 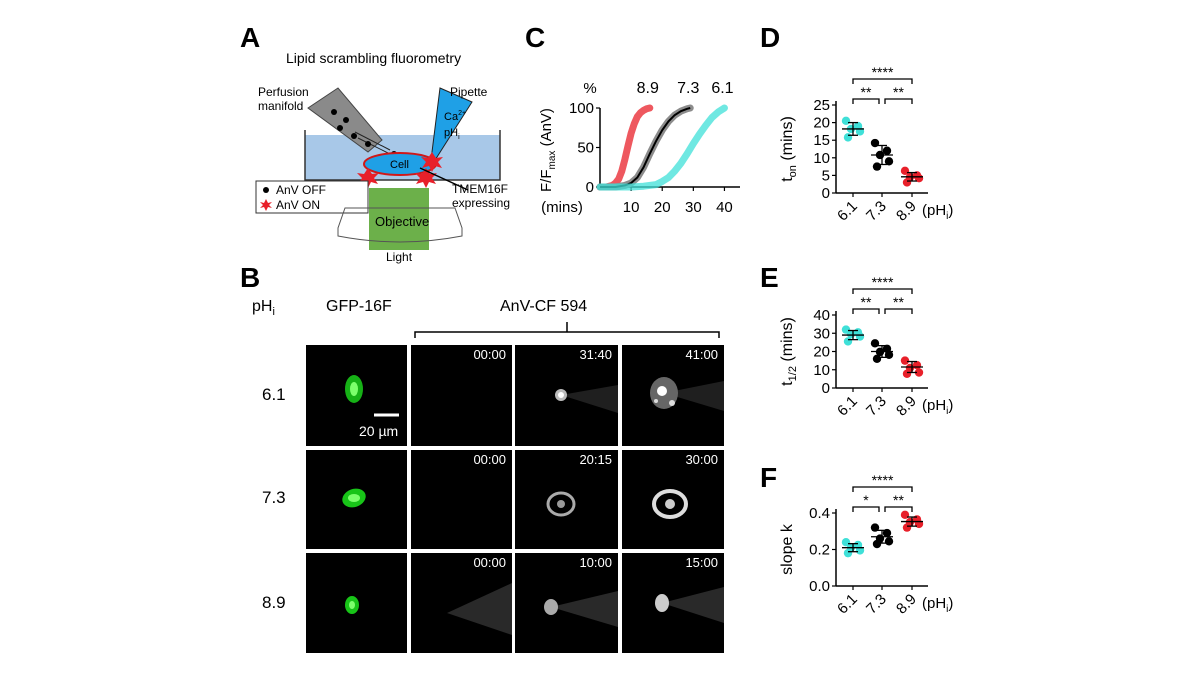 I want to click on y-tick-label: 0.2, so click(x=819, y=550).